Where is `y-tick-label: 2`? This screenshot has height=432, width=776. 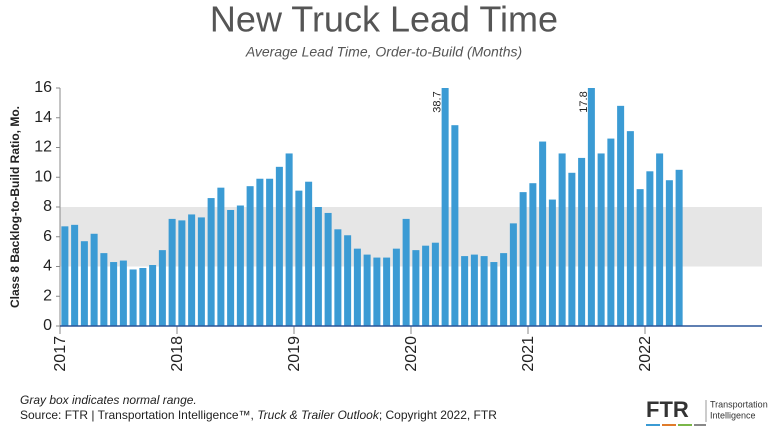
y-tick-label: 2 is located at coordinates (47, 295).